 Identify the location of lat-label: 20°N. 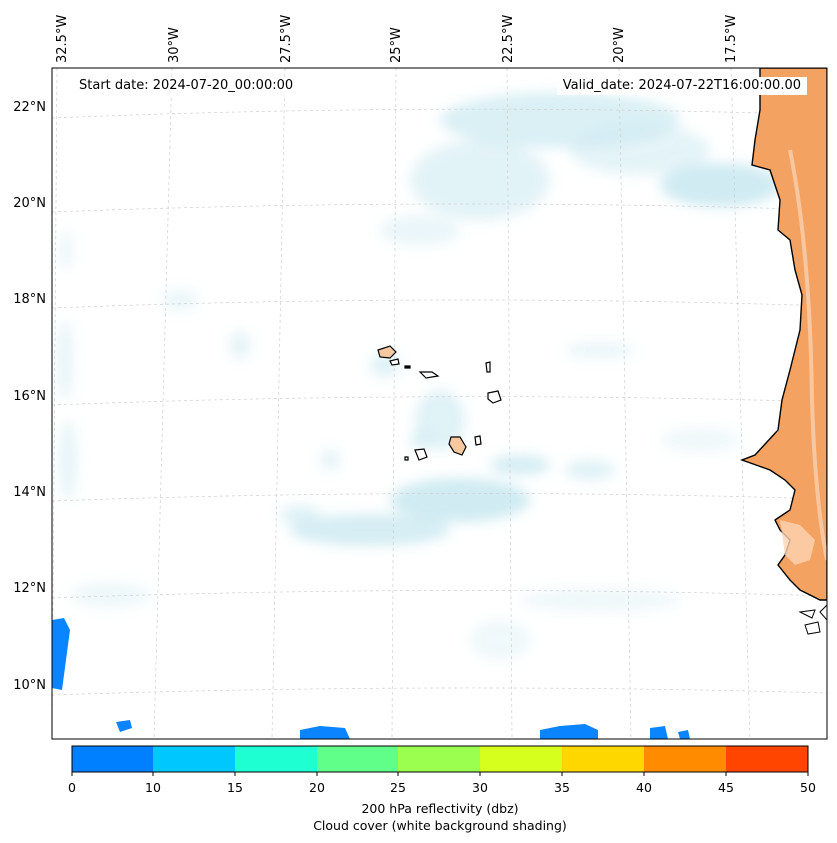
(29, 203).